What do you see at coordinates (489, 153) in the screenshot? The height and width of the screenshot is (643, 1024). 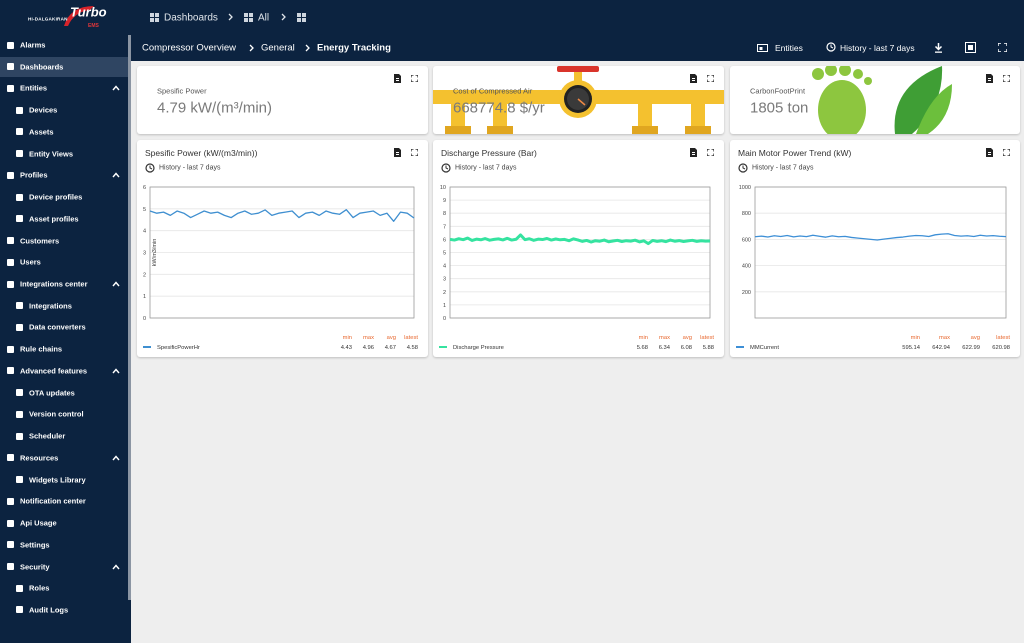 I see `chart-title: Discharge Pressure (Bar)` at bounding box center [489, 153].